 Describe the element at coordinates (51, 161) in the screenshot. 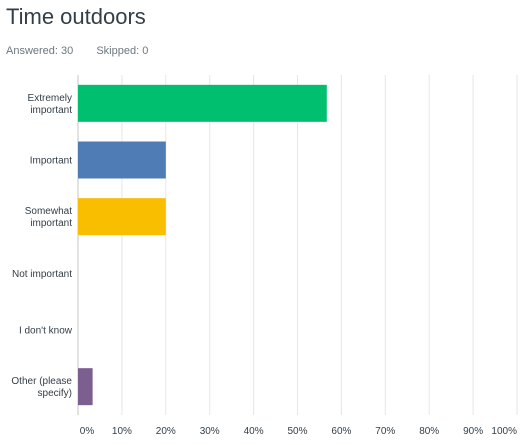

I see `category-label: Important` at that location.